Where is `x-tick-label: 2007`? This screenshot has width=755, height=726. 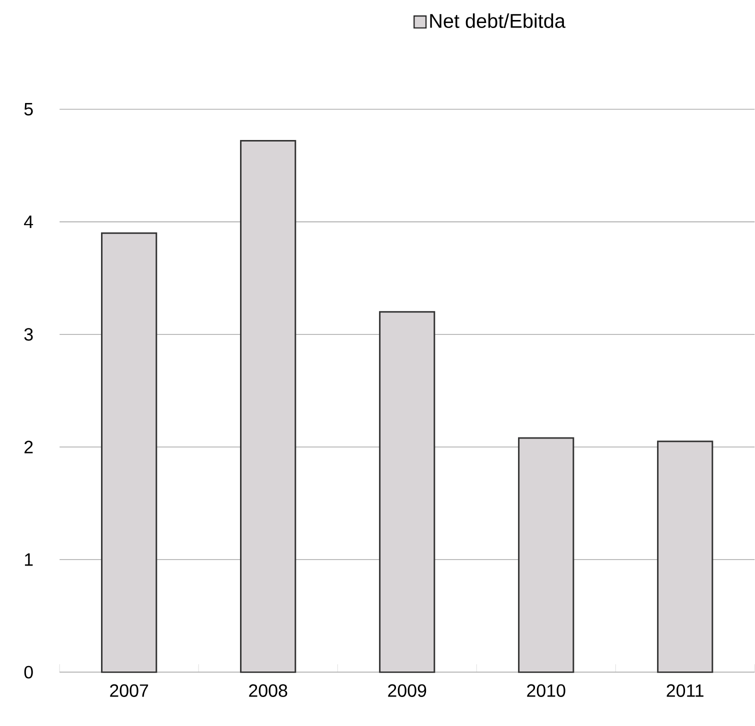
x-tick-label: 2007 is located at coordinates (129, 691).